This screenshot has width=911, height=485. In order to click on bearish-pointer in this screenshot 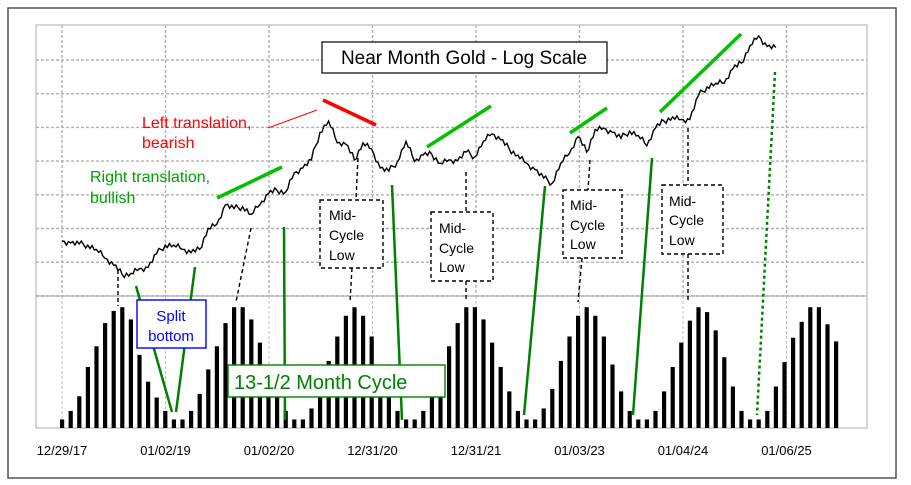, I will do `click(292, 119)`.